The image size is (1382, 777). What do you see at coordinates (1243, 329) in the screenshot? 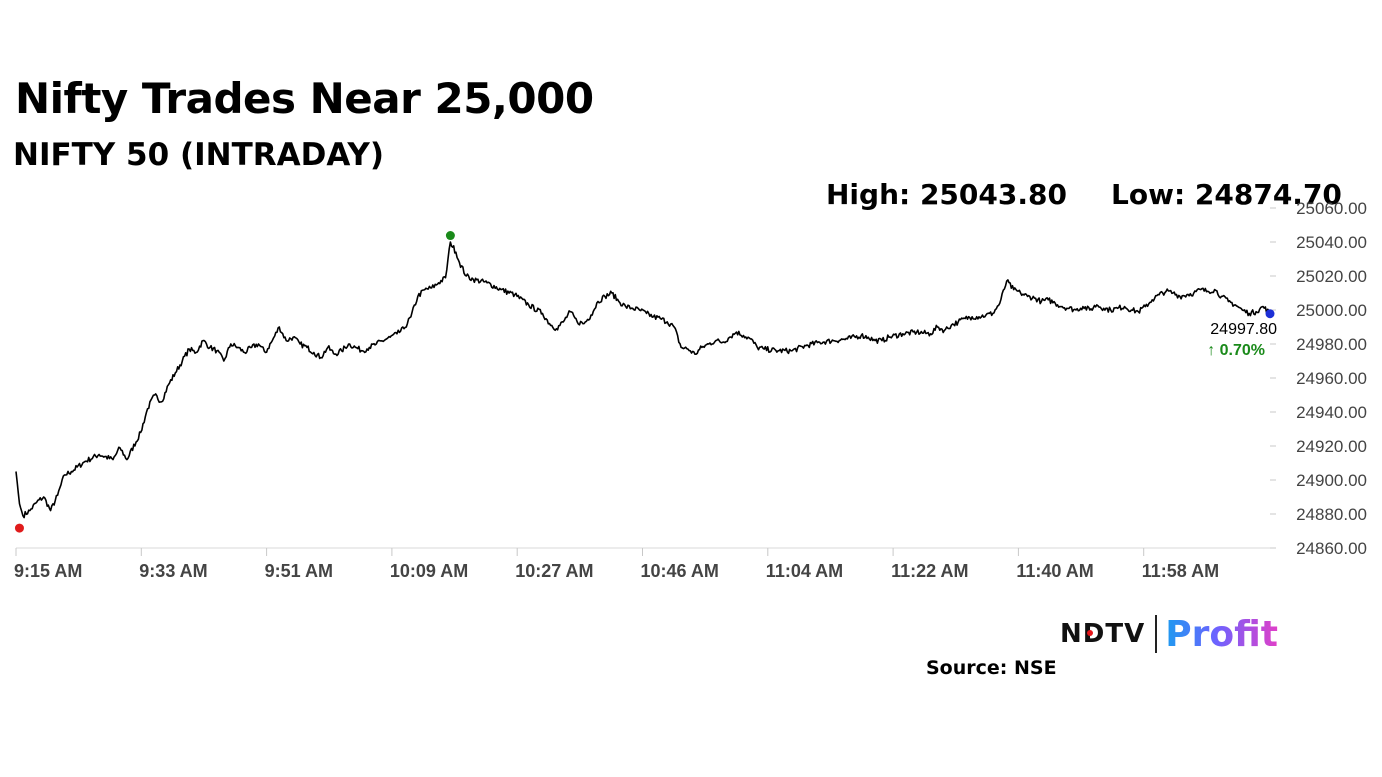
I see `last-price-label: 24997.80` at bounding box center [1243, 329].